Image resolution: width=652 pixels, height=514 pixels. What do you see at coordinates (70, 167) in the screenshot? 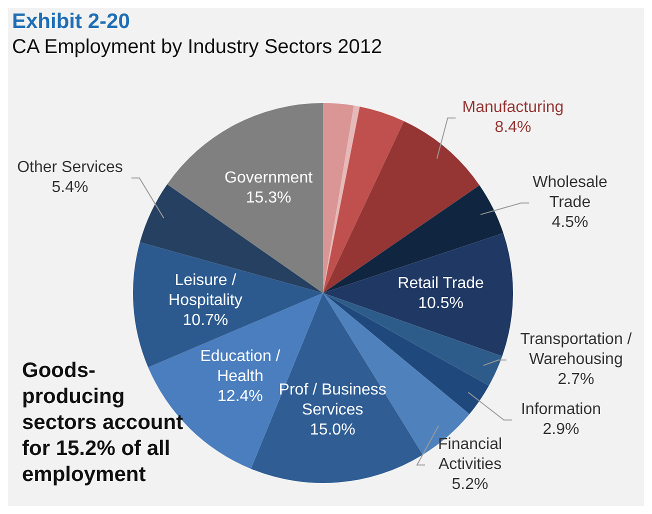
I see `slice-label: Other Services` at bounding box center [70, 167].